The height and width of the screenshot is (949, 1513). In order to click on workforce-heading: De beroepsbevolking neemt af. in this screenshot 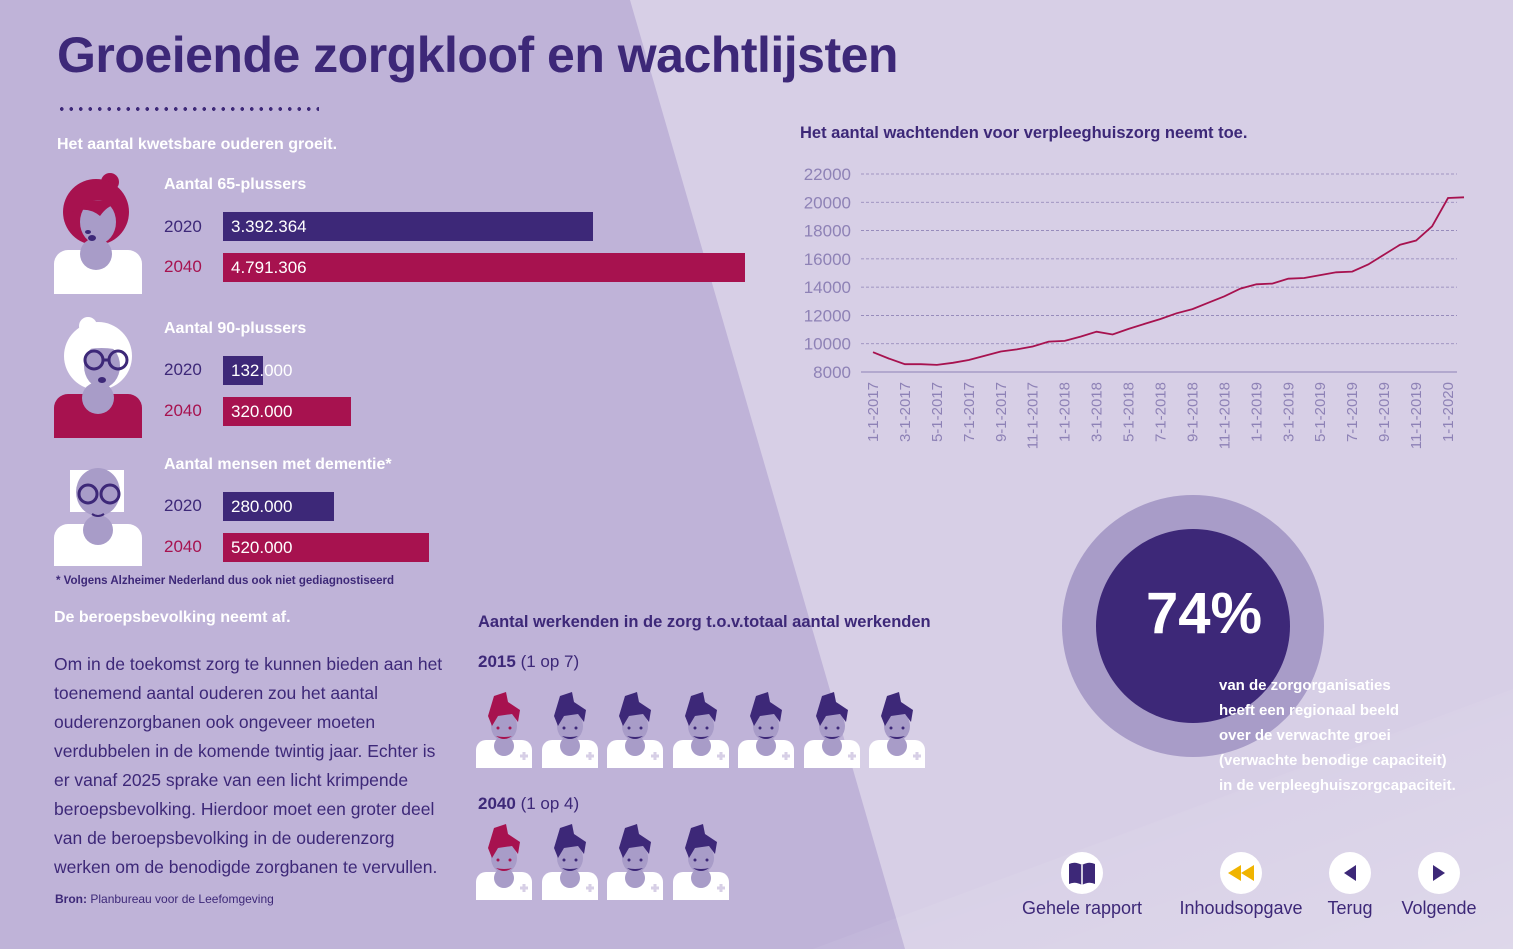, I will do `click(172, 617)`.